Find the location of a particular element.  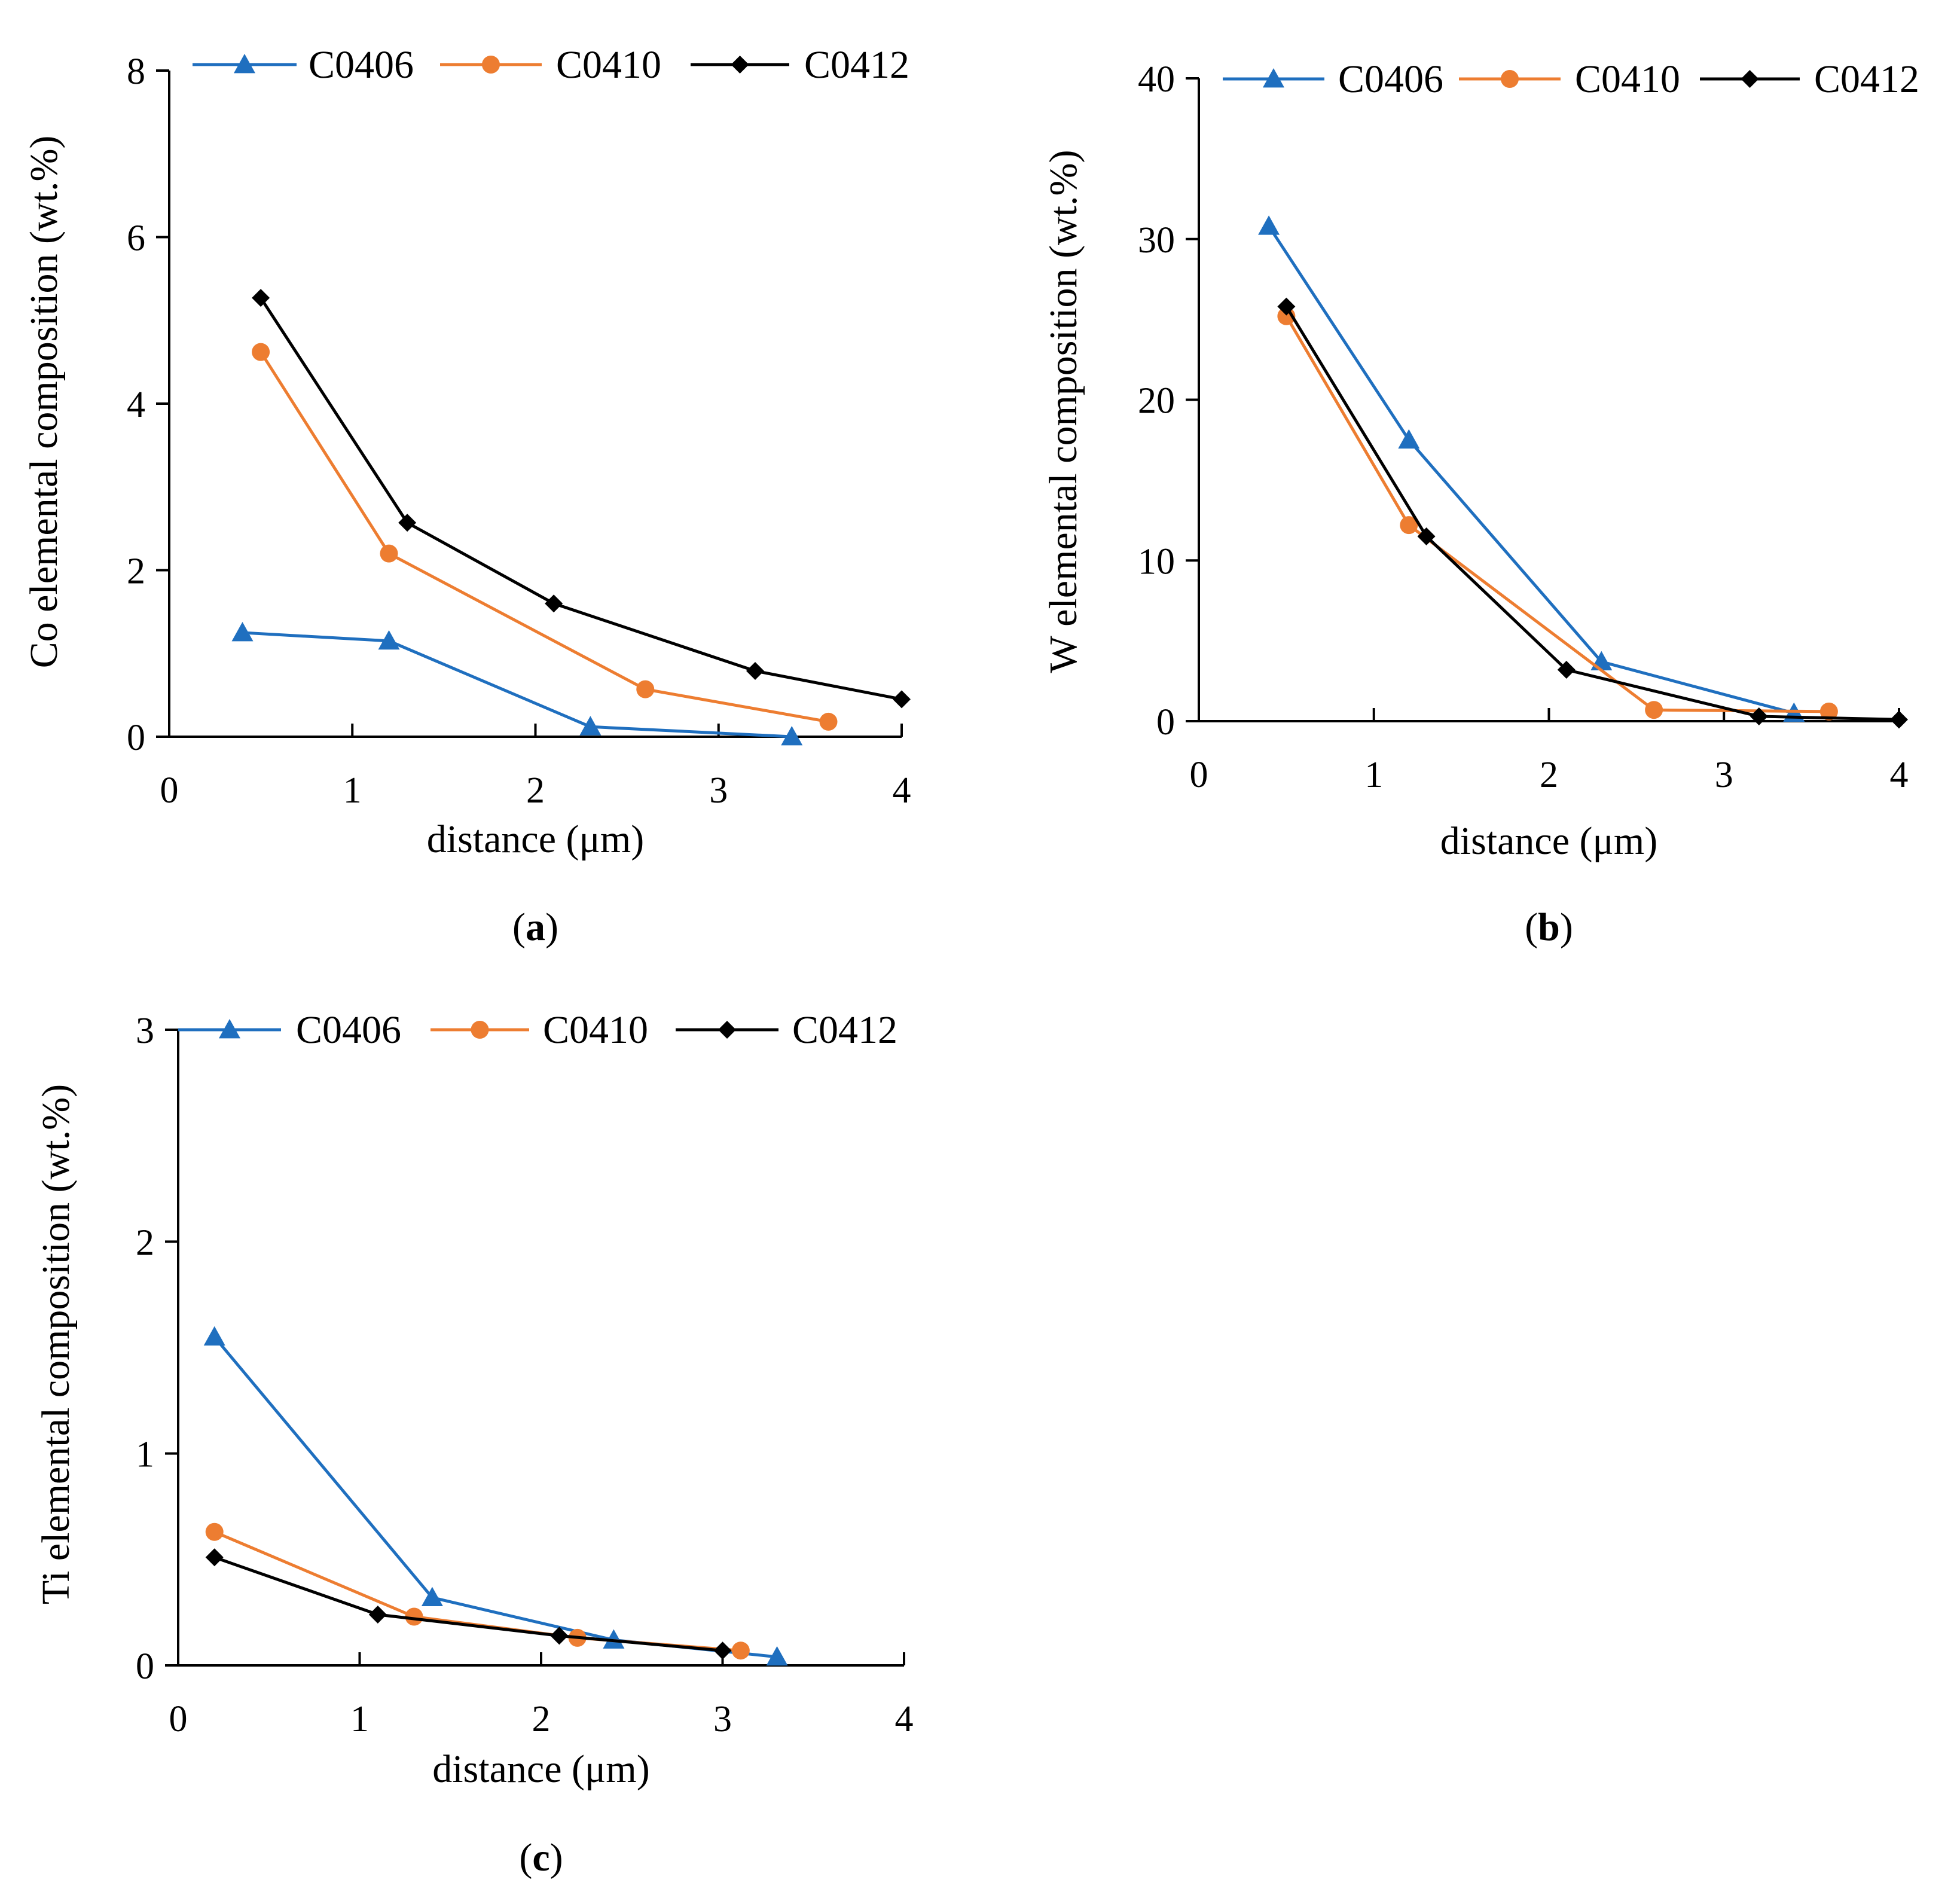

panel-label-letter: b is located at coordinates (1549, 927).